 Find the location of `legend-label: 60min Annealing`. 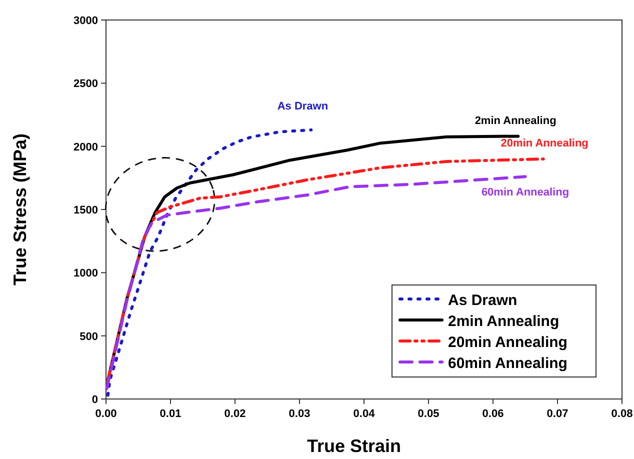

legend-label: 60min Annealing is located at coordinates (508, 363).